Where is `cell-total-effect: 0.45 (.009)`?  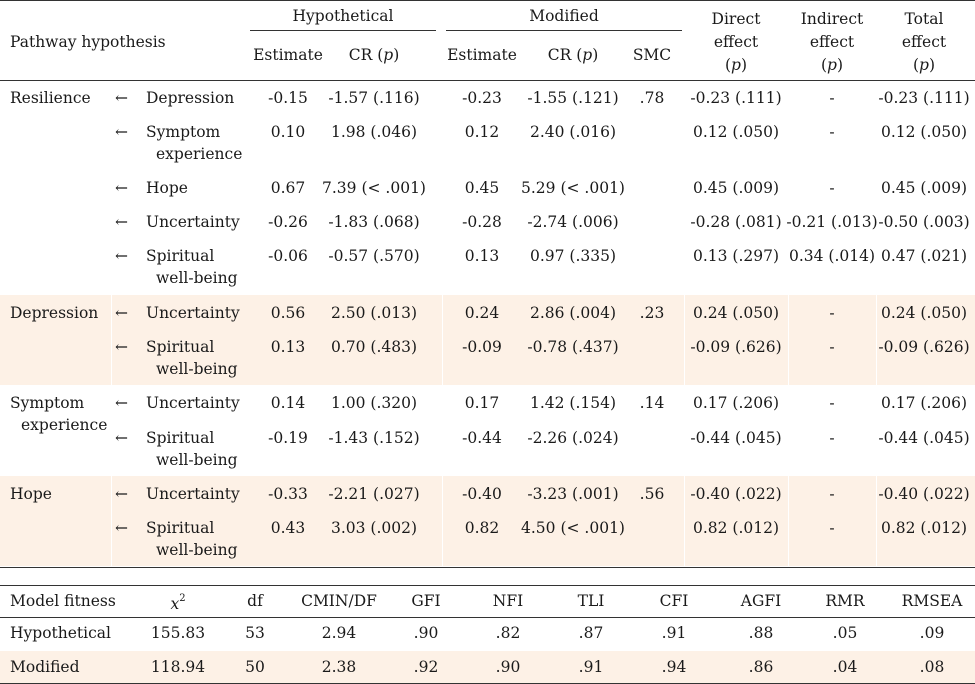
cell-total-effect: 0.45 (.009) is located at coordinates (924, 188).